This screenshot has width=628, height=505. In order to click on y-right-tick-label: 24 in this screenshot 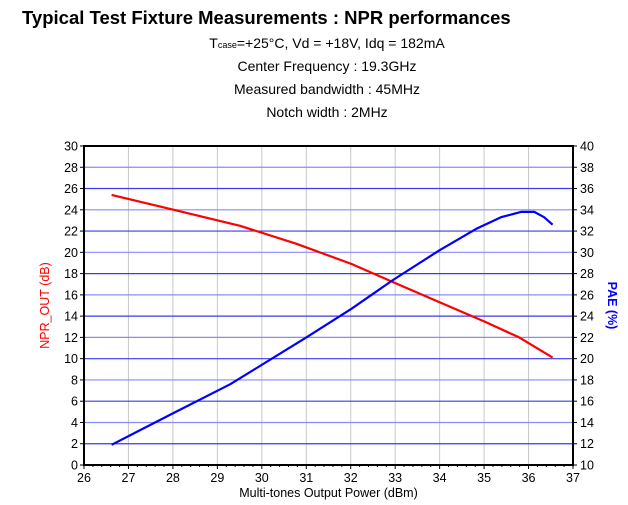, I will do `click(587, 317)`.